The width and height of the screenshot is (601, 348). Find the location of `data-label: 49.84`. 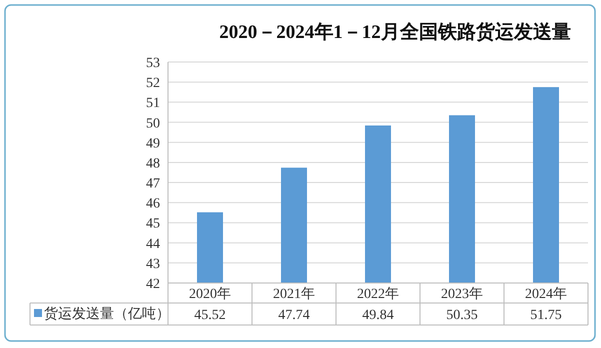

data-label: 49.84 is located at coordinates (378, 315).